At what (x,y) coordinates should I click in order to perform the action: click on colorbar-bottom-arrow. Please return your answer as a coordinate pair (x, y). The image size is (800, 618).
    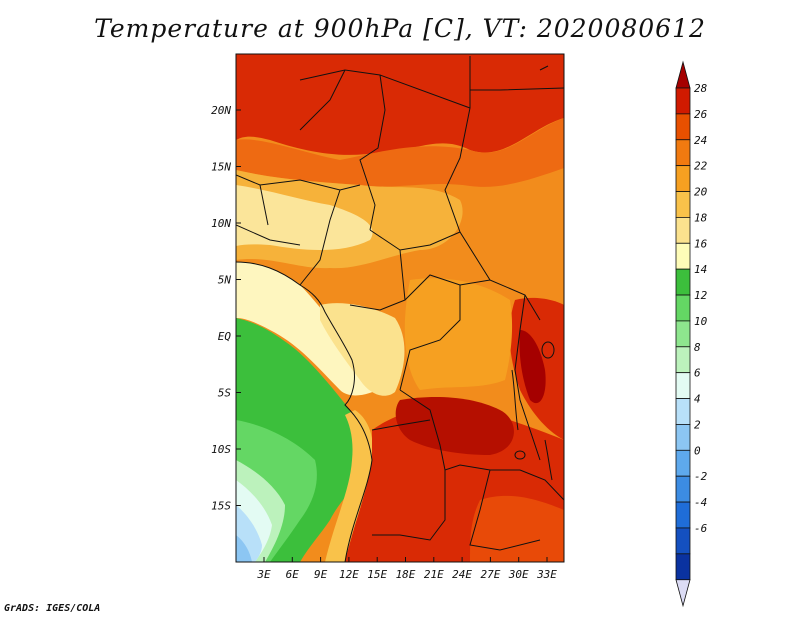
    Looking at the image, I should click on (683, 593).